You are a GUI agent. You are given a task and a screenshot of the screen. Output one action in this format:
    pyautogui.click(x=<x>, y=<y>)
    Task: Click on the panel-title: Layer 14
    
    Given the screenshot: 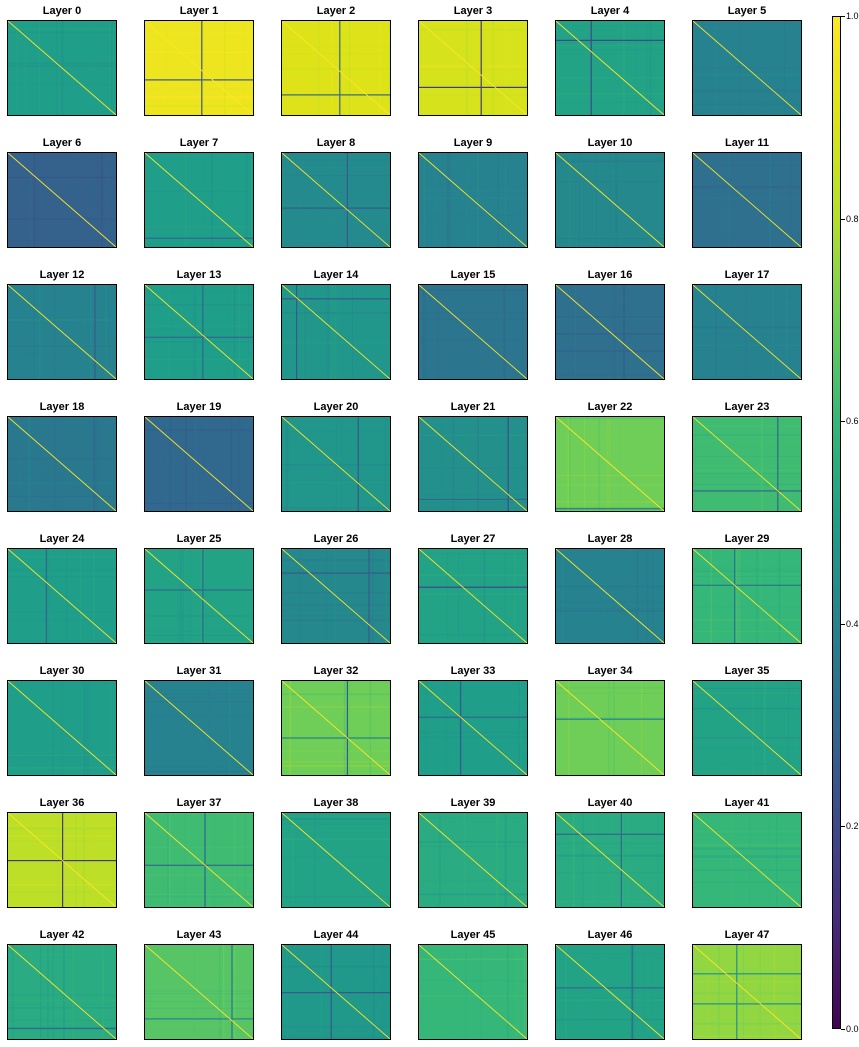 What is the action you would take?
    pyautogui.click(x=336, y=275)
    